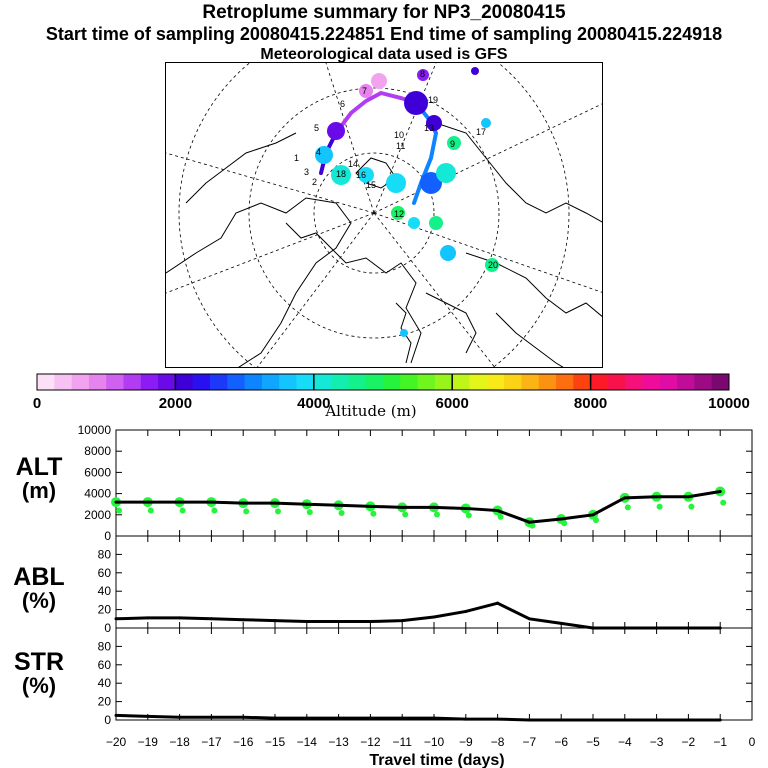 The width and height of the screenshot is (768, 768). Describe the element at coordinates (37, 403) in the screenshot. I see `colorbar-tick-label: 0` at that location.